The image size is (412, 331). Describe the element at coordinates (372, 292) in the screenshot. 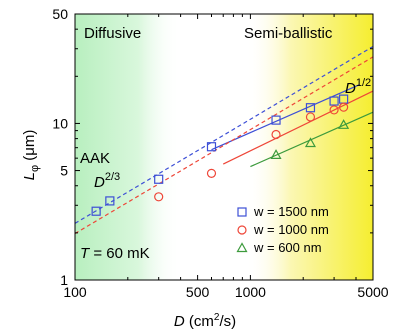

I see `x-tick-label: 5000` at that location.